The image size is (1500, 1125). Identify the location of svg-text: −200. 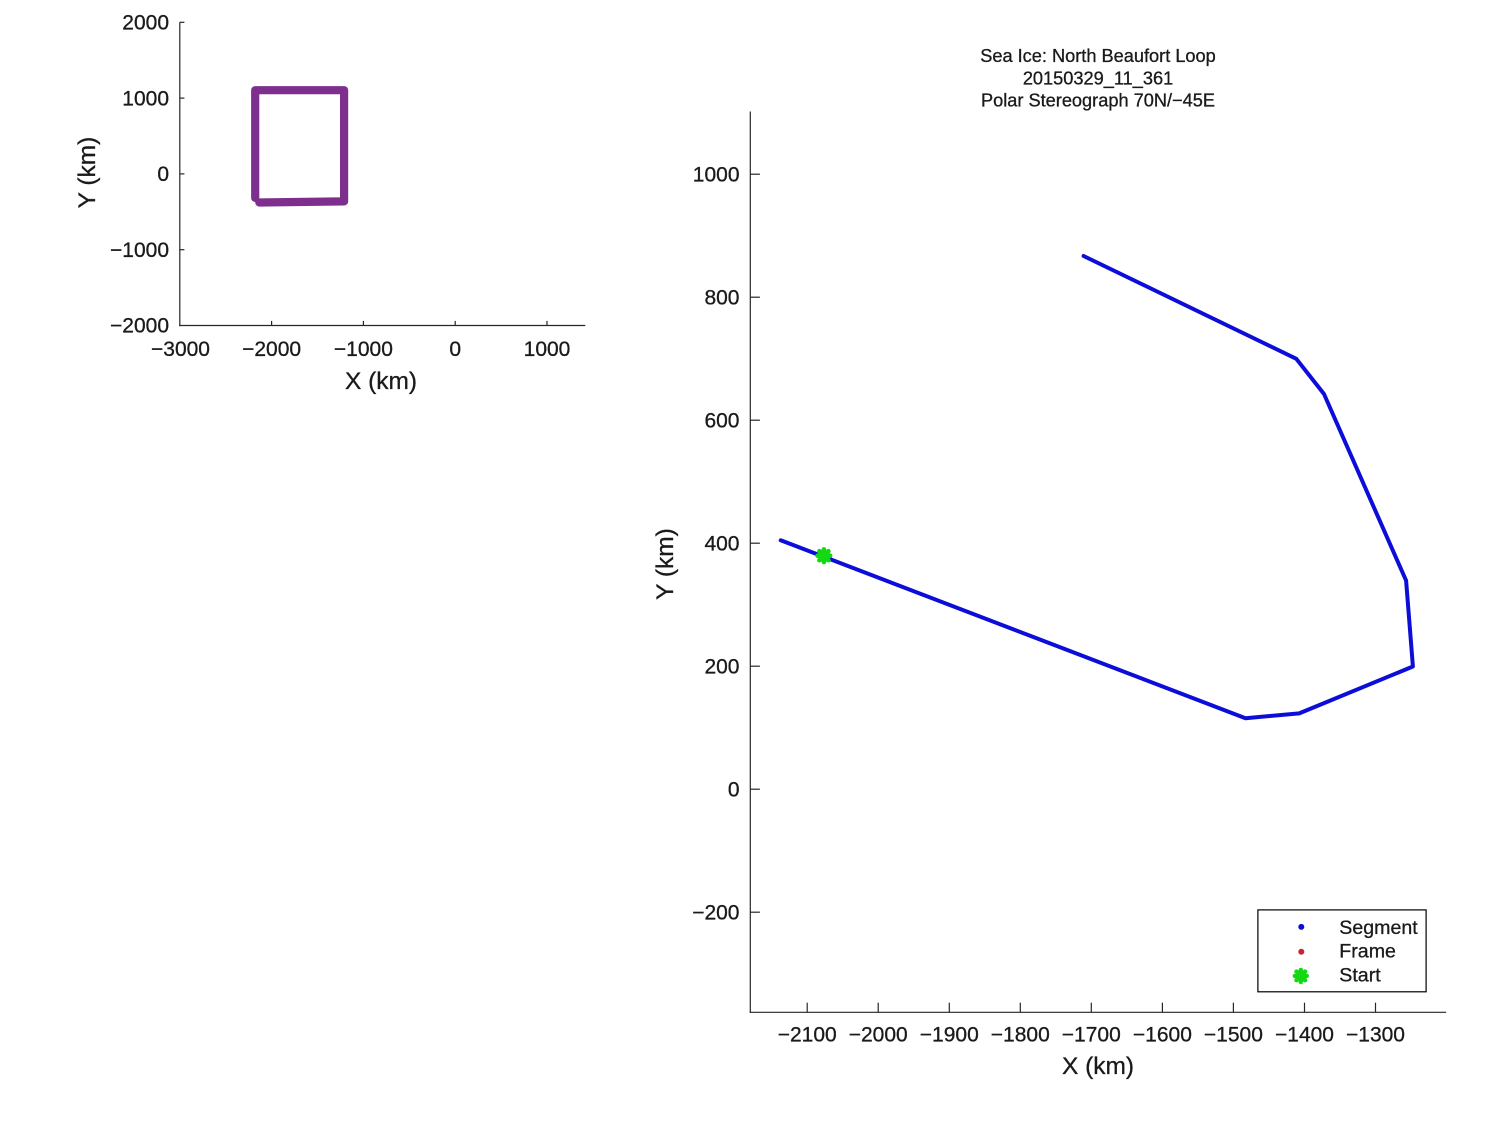
(715, 912).